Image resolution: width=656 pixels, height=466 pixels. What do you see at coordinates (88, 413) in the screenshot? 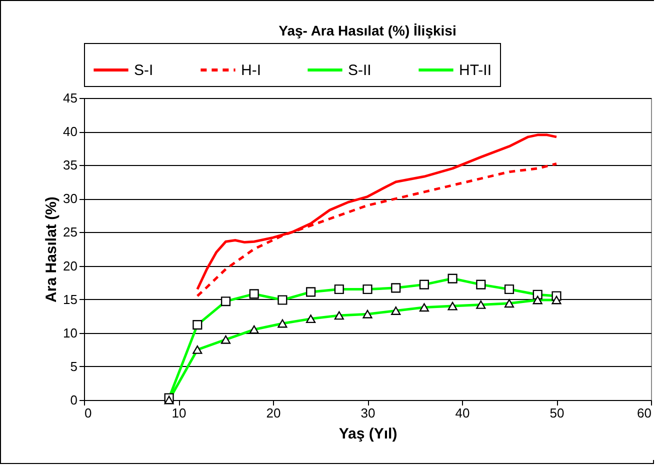
I see `x-tick-label: 0` at bounding box center [88, 413].